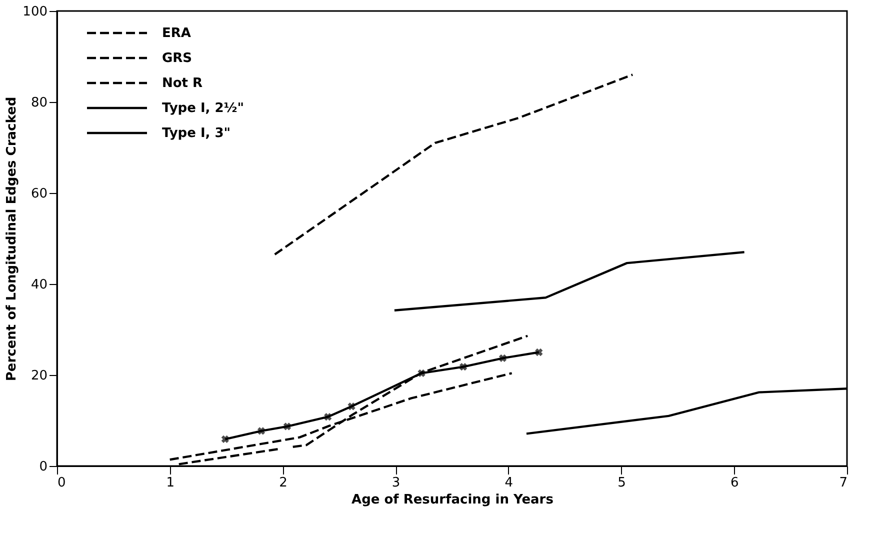 The width and height of the screenshot is (884, 537). I want to click on x-tick-label: 0, so click(62, 483).